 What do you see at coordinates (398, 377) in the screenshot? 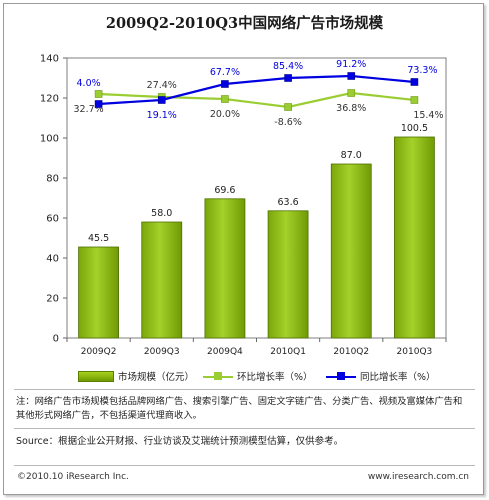
I see `legend-label-yoy: 同比增长率（%）` at bounding box center [398, 377].